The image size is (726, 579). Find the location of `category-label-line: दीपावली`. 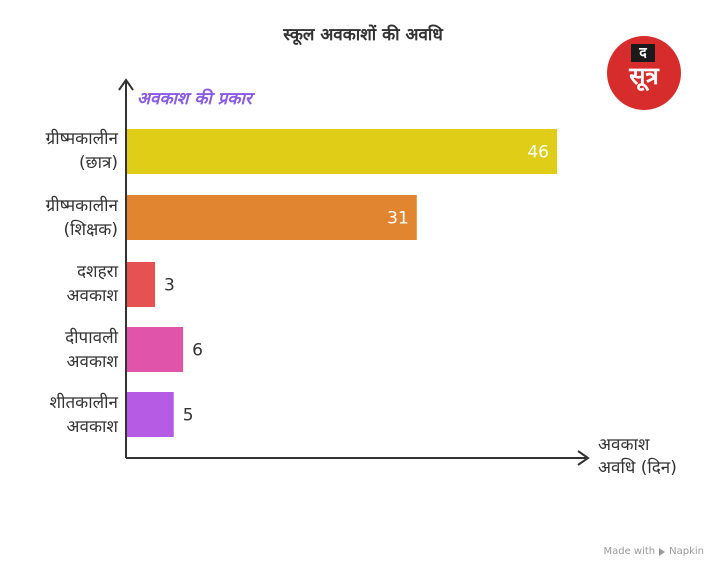

category-label-line: दीपावली is located at coordinates (91, 338).